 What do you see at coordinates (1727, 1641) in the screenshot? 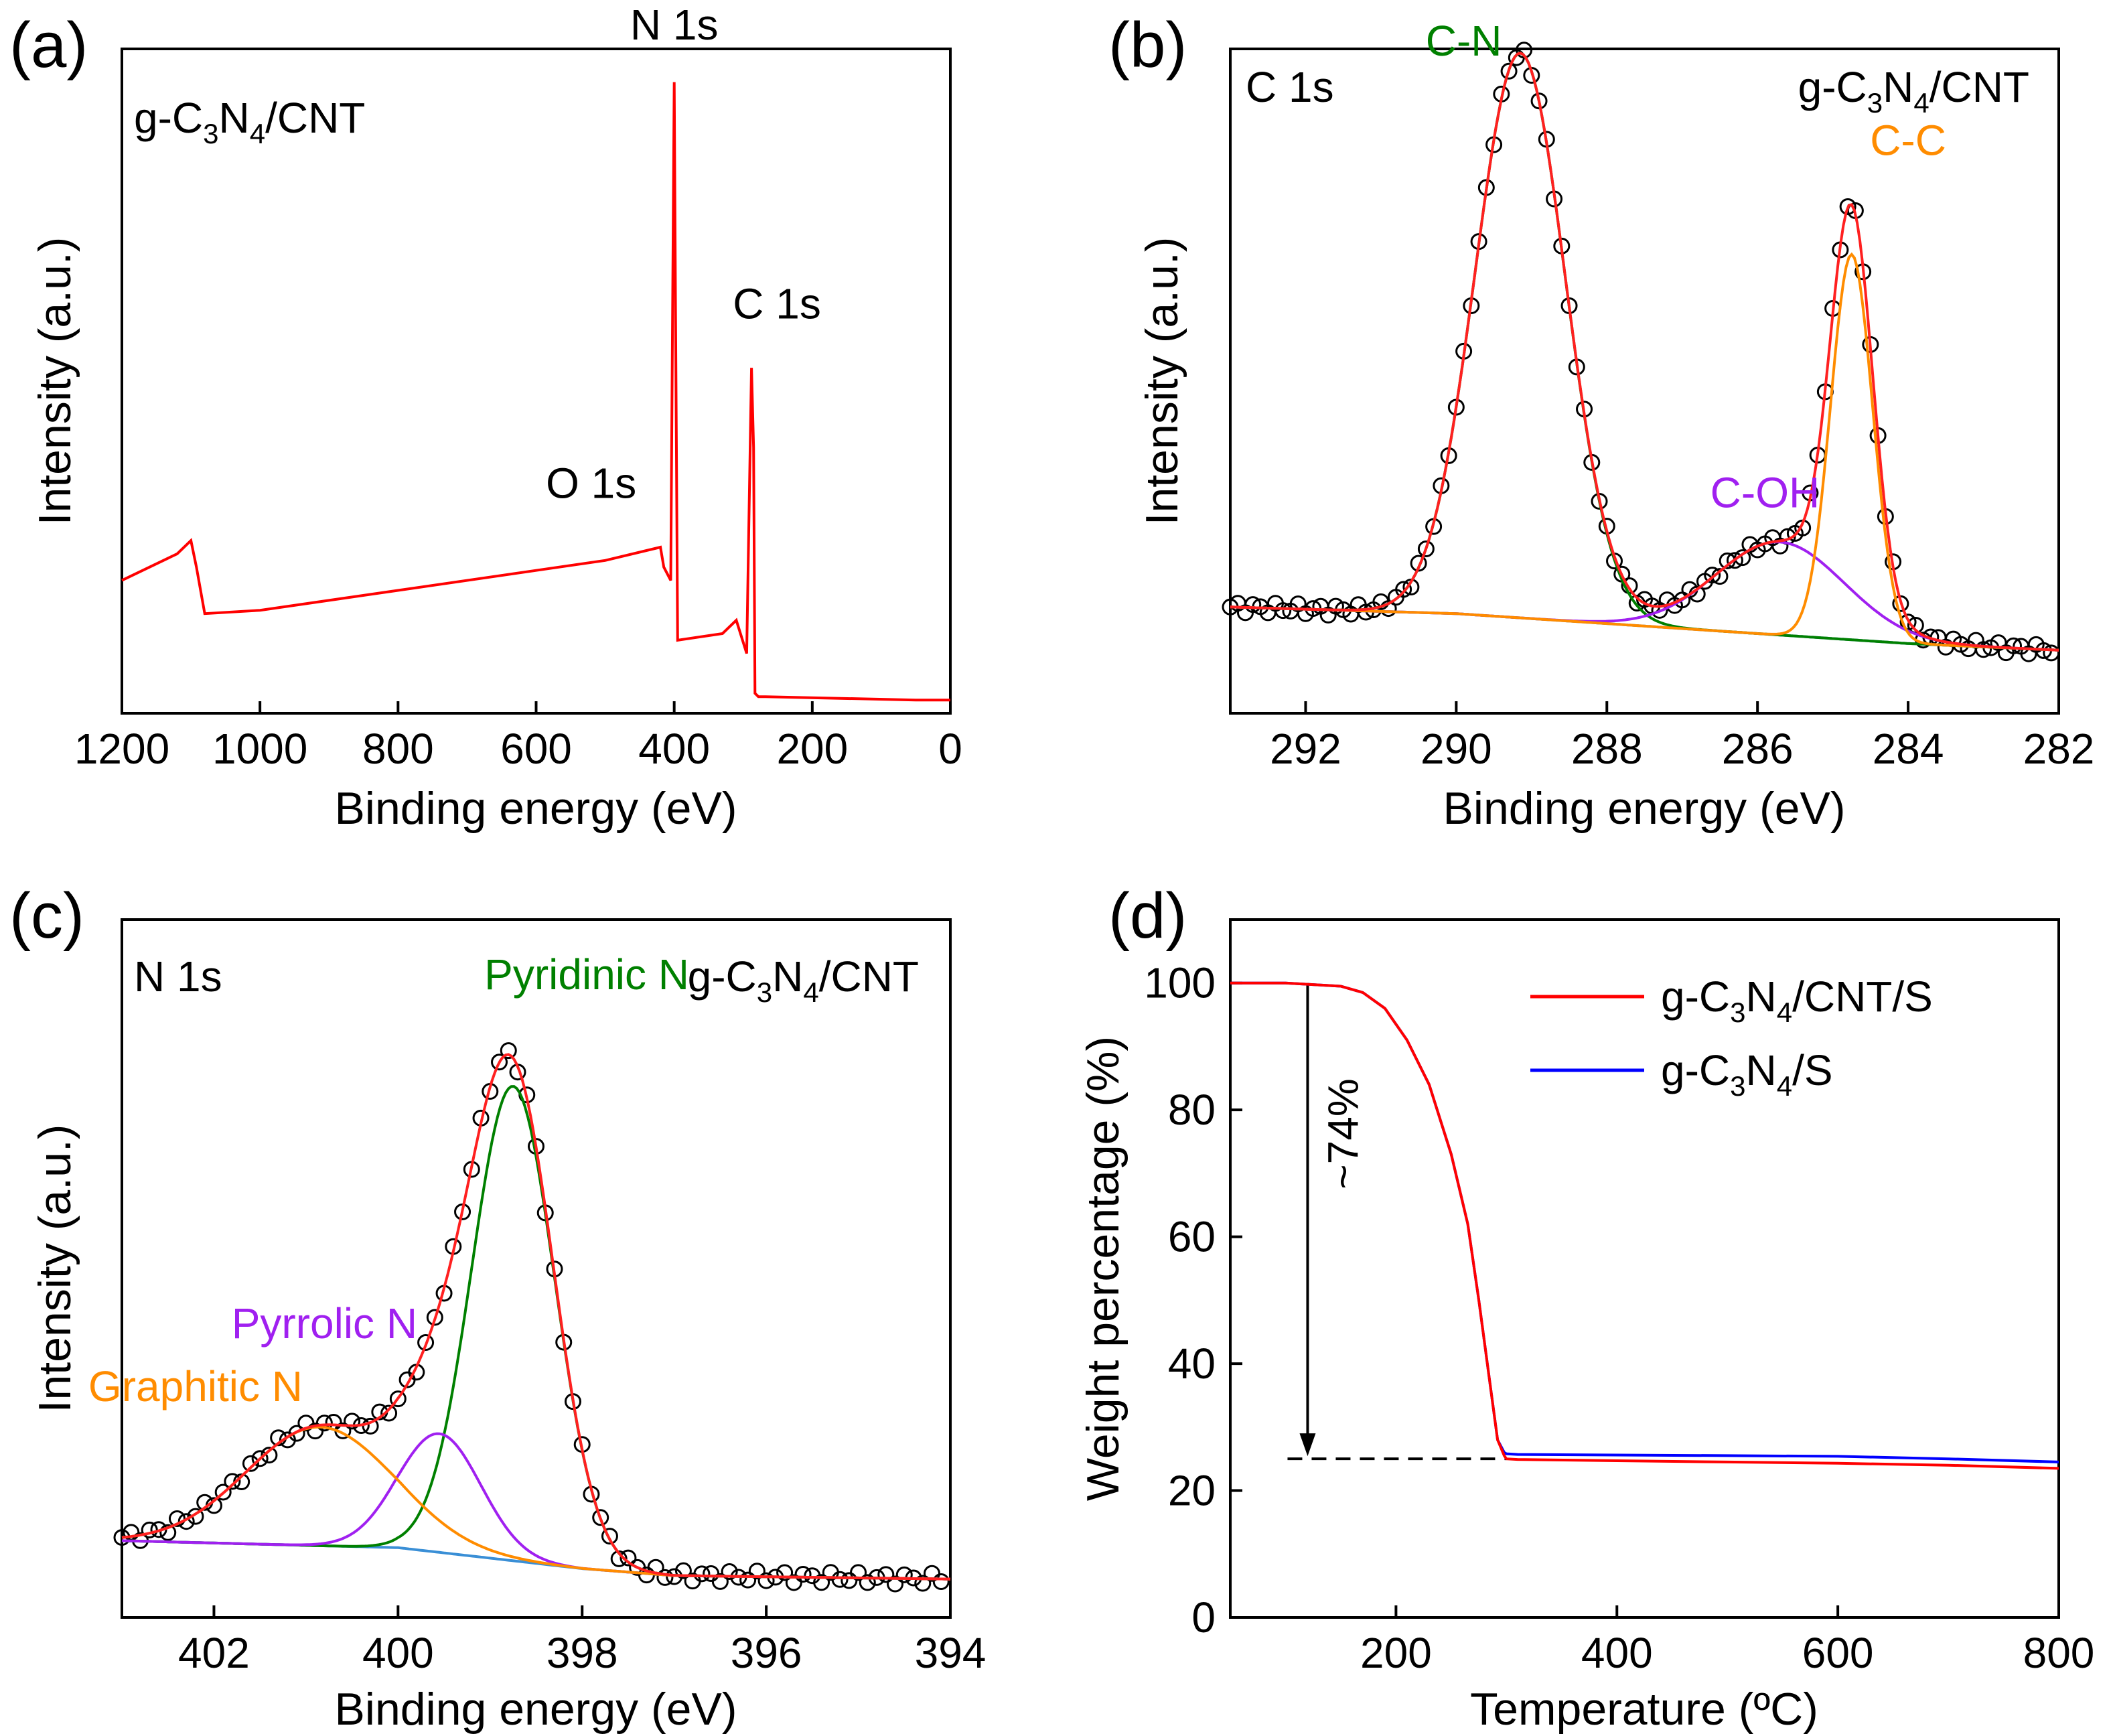
I see `panel-d-x-ticks: 200 400 600 800` at bounding box center [1727, 1641].